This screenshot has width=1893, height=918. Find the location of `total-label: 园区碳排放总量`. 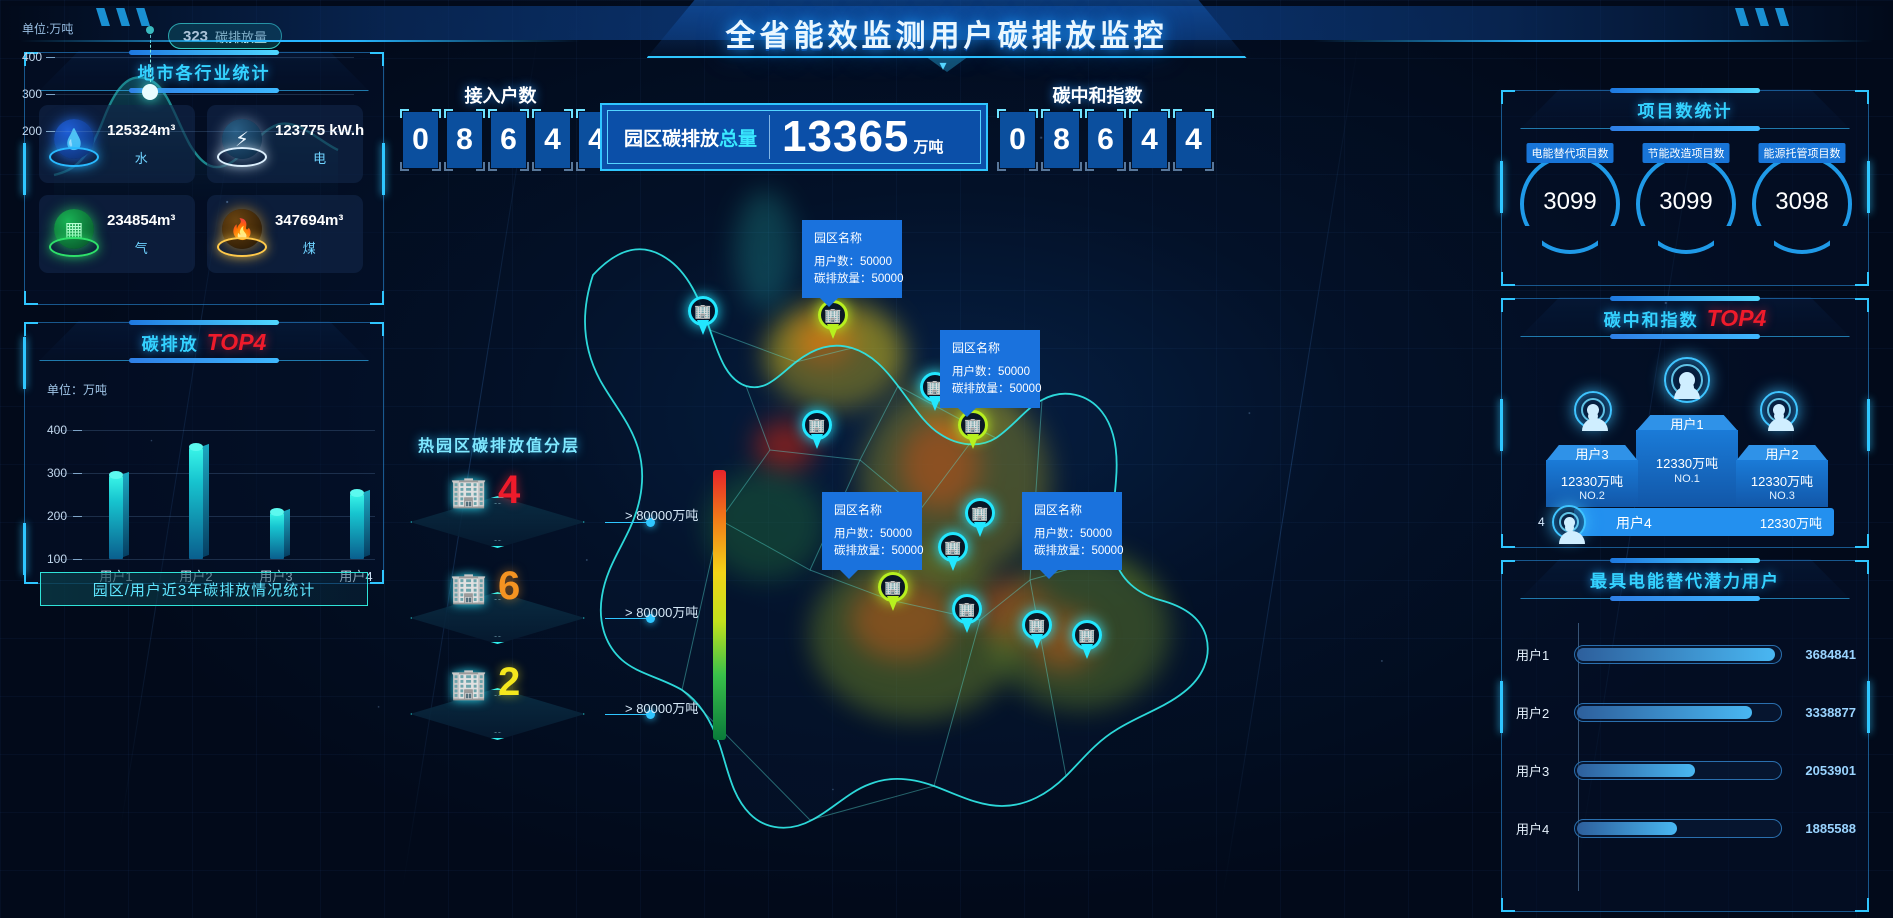

total-label: 园区碳排放总量 is located at coordinates (690, 137).